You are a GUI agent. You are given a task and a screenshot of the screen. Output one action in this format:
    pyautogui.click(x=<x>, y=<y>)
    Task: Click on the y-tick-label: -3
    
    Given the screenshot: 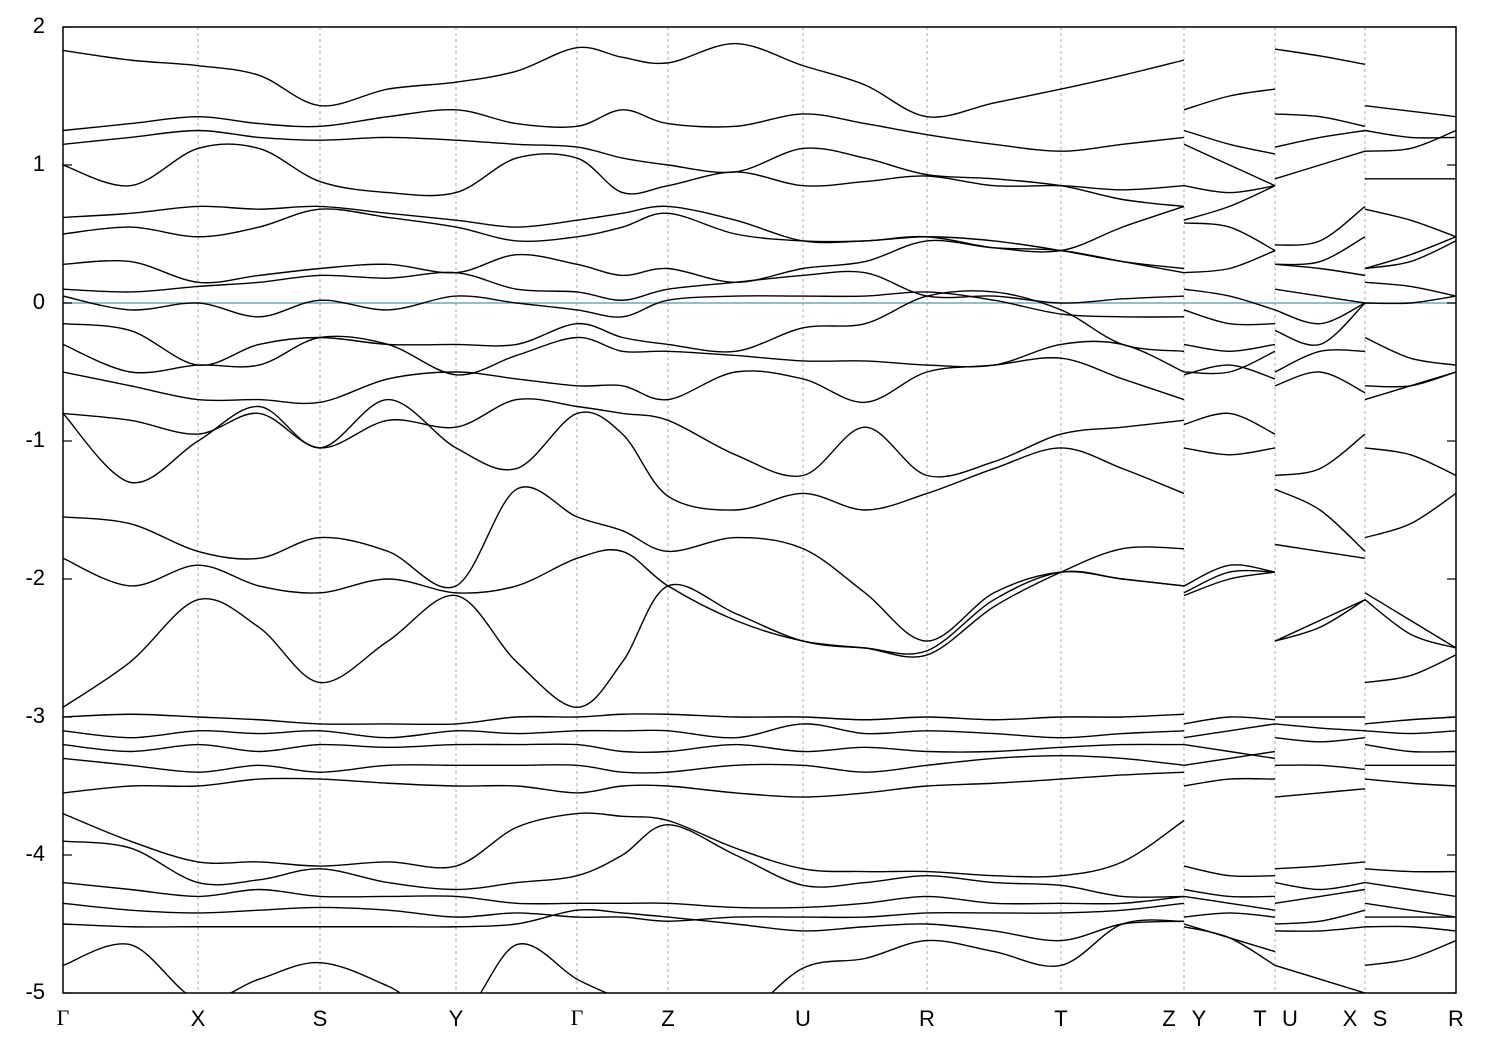 What is the action you would take?
    pyautogui.click(x=35, y=715)
    